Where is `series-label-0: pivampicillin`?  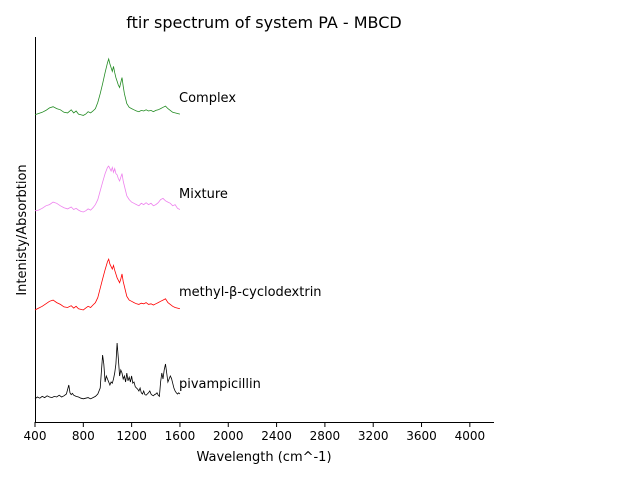 series-label-0: pivampicillin is located at coordinates (220, 384).